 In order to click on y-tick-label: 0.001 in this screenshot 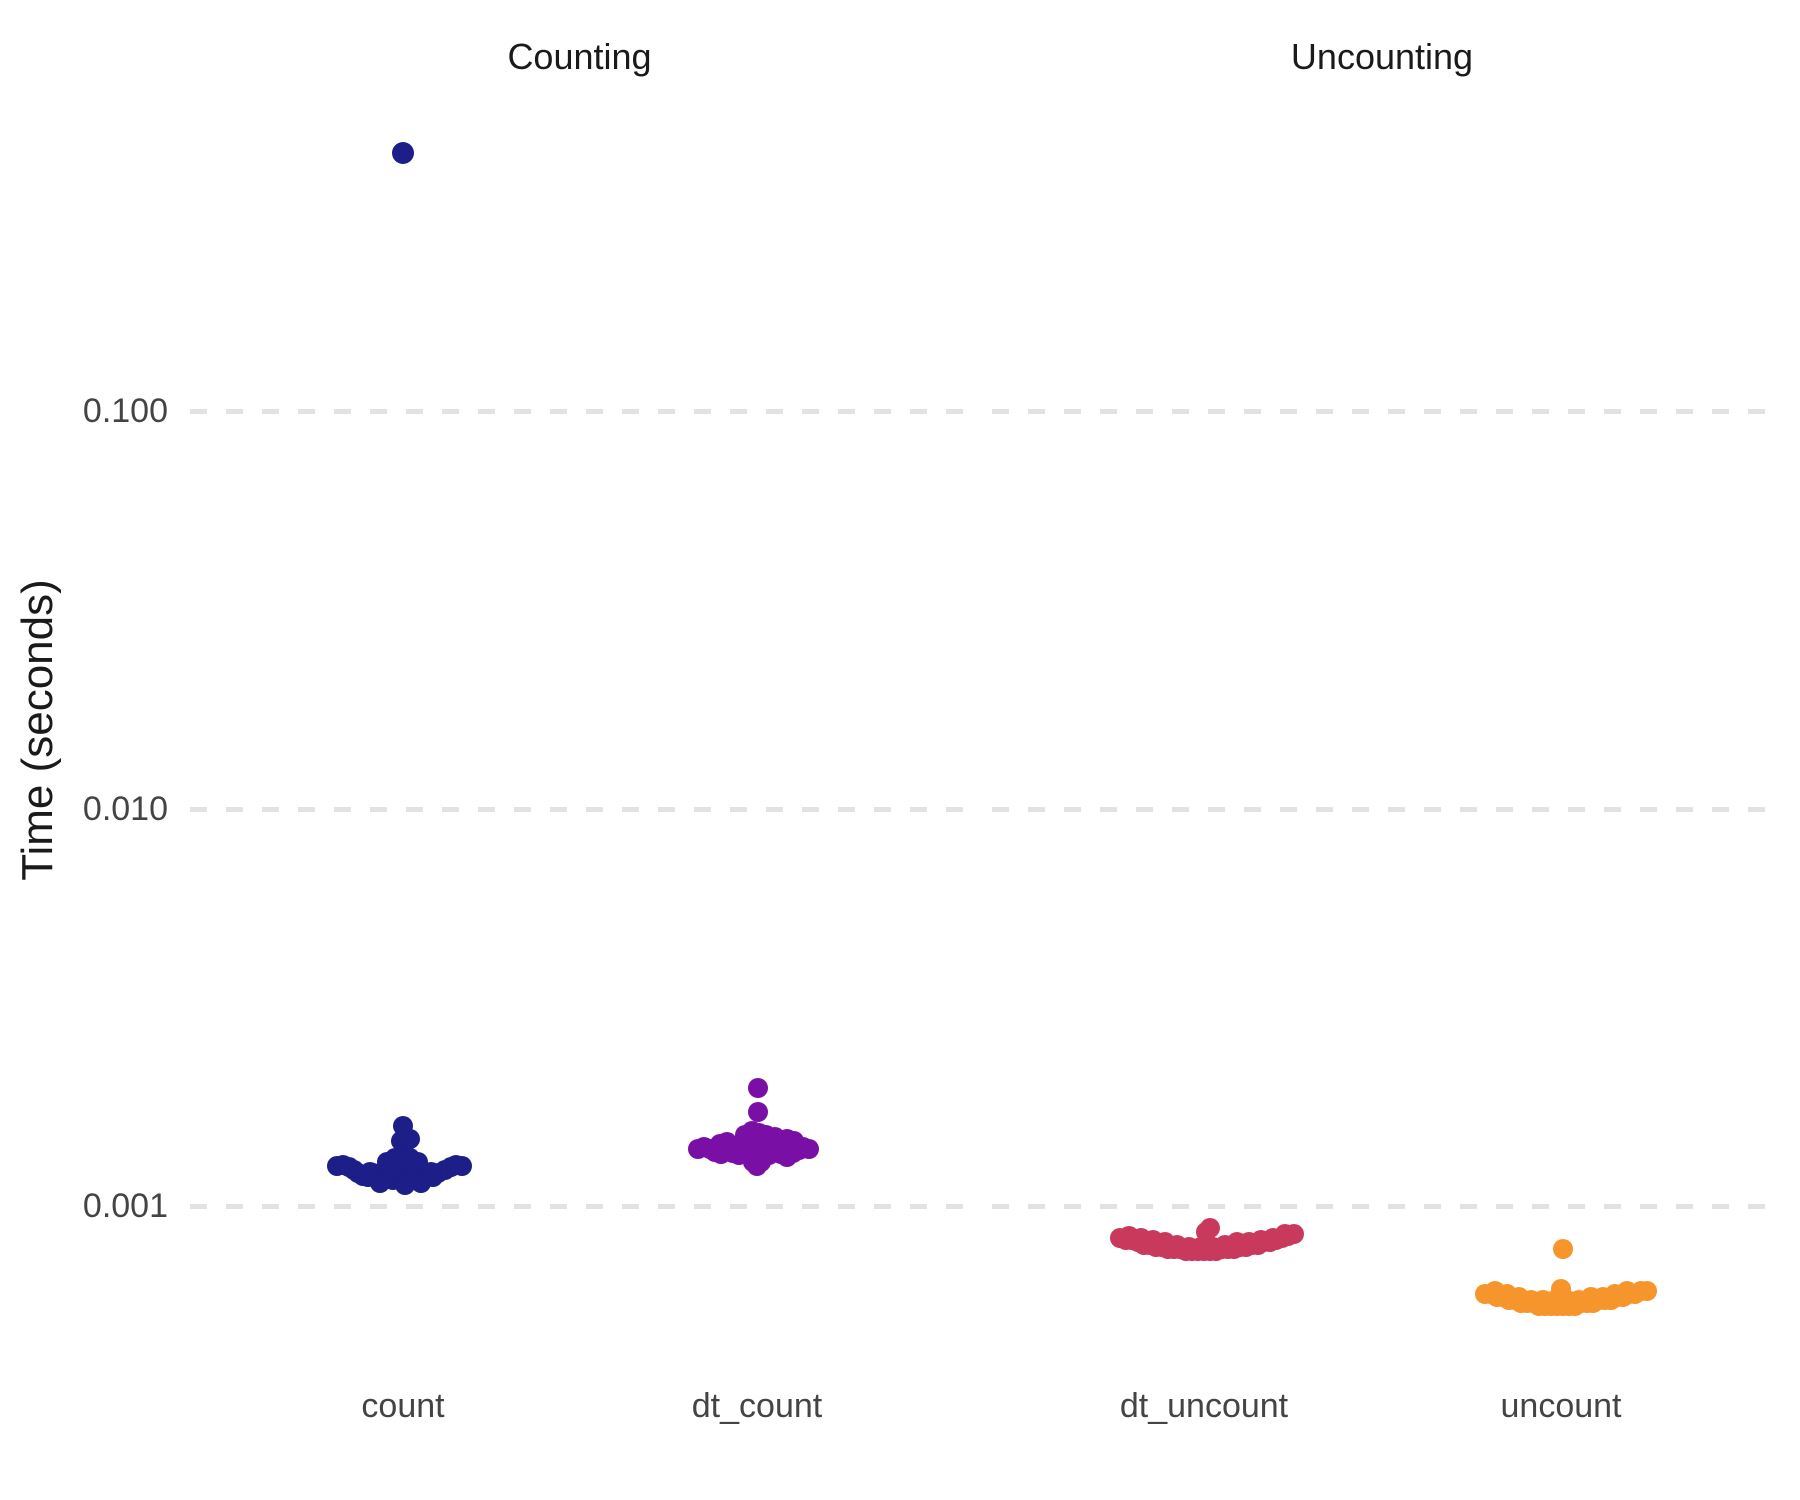, I will do `click(125, 1206)`.